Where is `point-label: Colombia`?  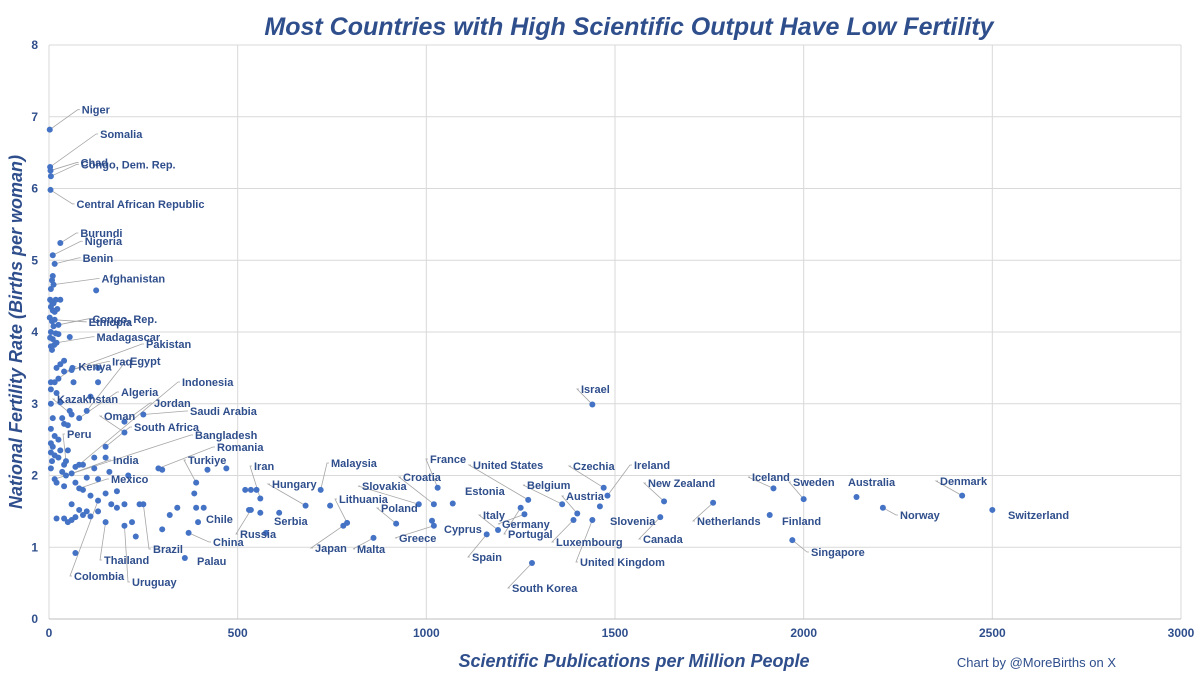 point-label: Colombia is located at coordinates (99, 577).